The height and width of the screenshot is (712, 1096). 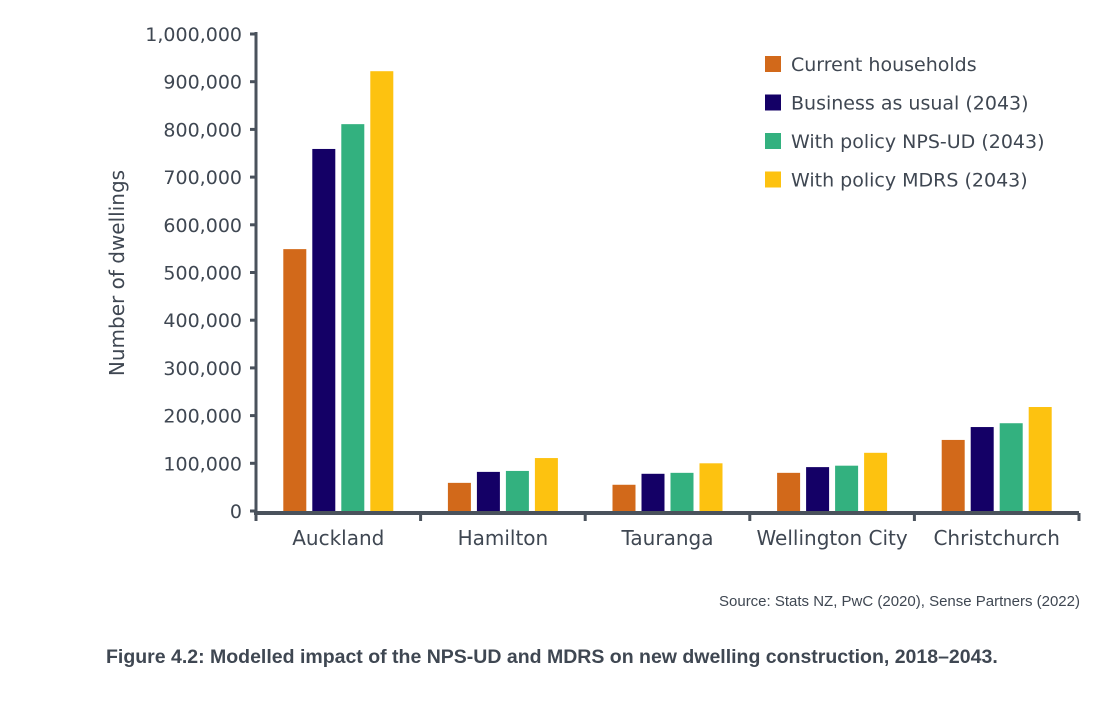 What do you see at coordinates (202, 130) in the screenshot?
I see `y-tick-label: 800,000` at bounding box center [202, 130].